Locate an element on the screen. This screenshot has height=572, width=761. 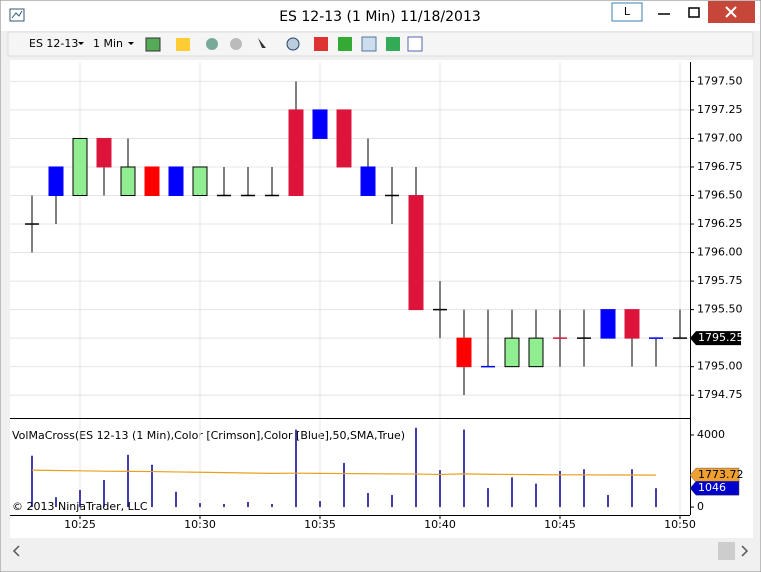
x-tick-label: 10:30 is located at coordinates (200, 524).